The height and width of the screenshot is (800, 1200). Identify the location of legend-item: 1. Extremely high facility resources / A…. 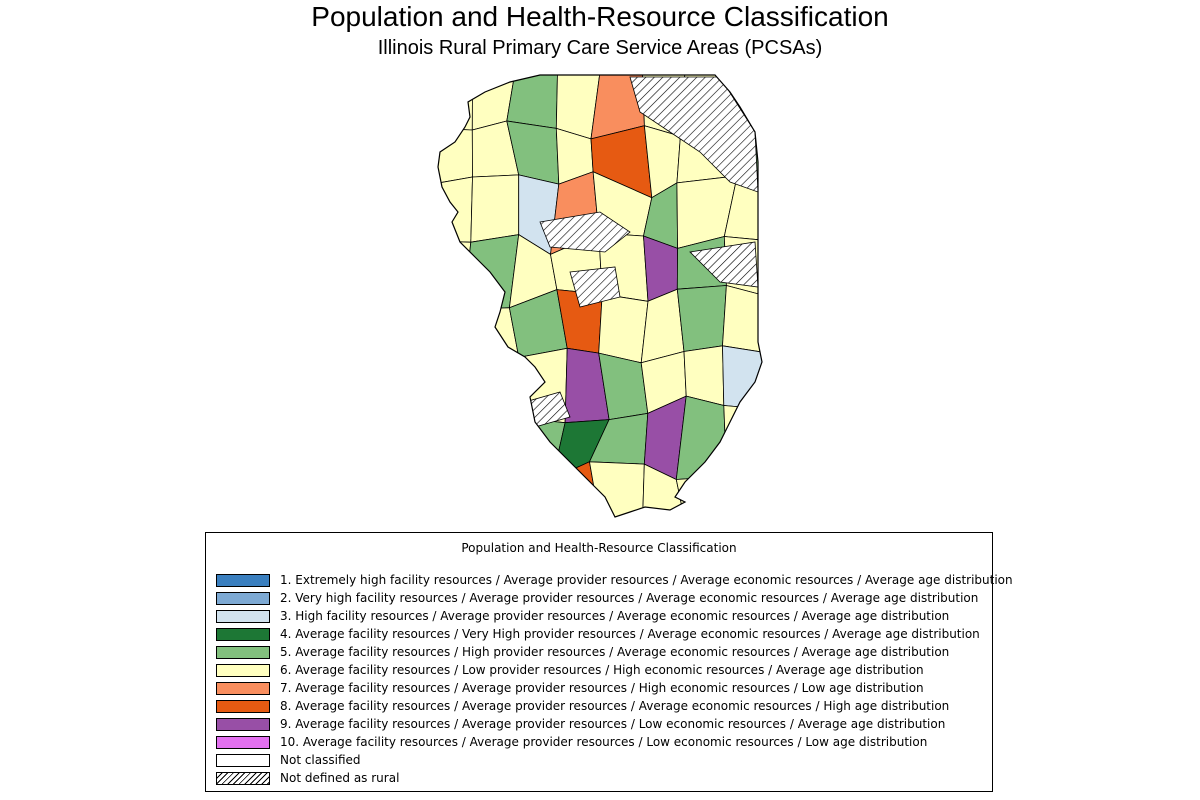
(614, 580).